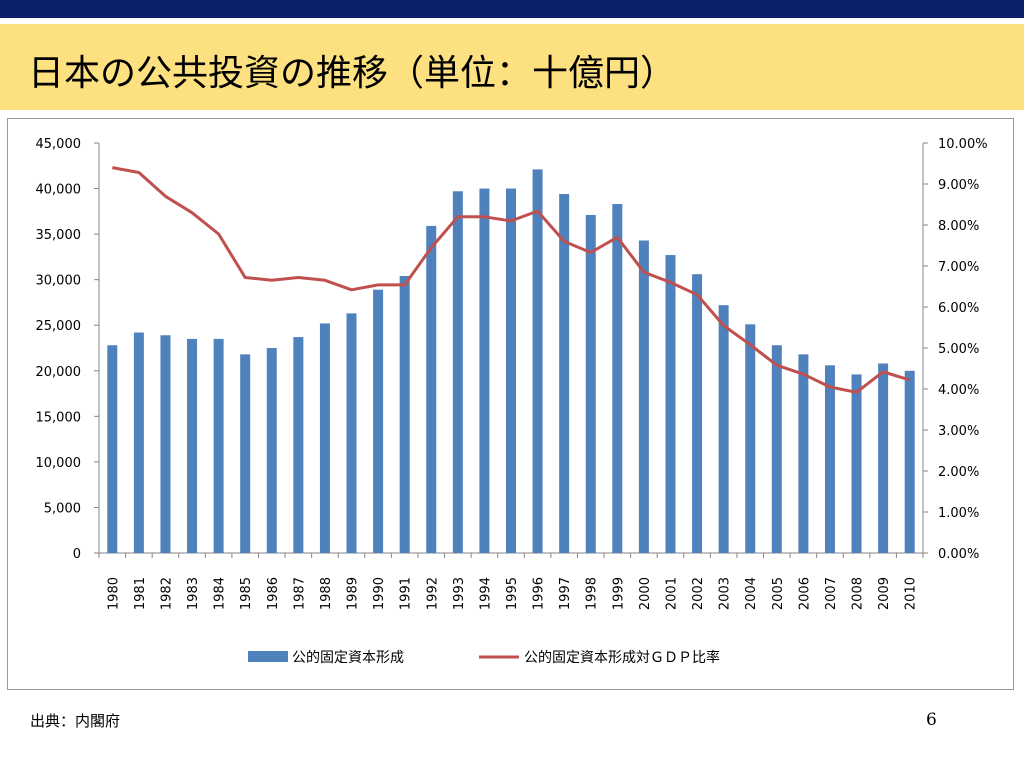 This screenshot has width=1024, height=768. I want to click on y-tick-label: 35,000, so click(59, 235).